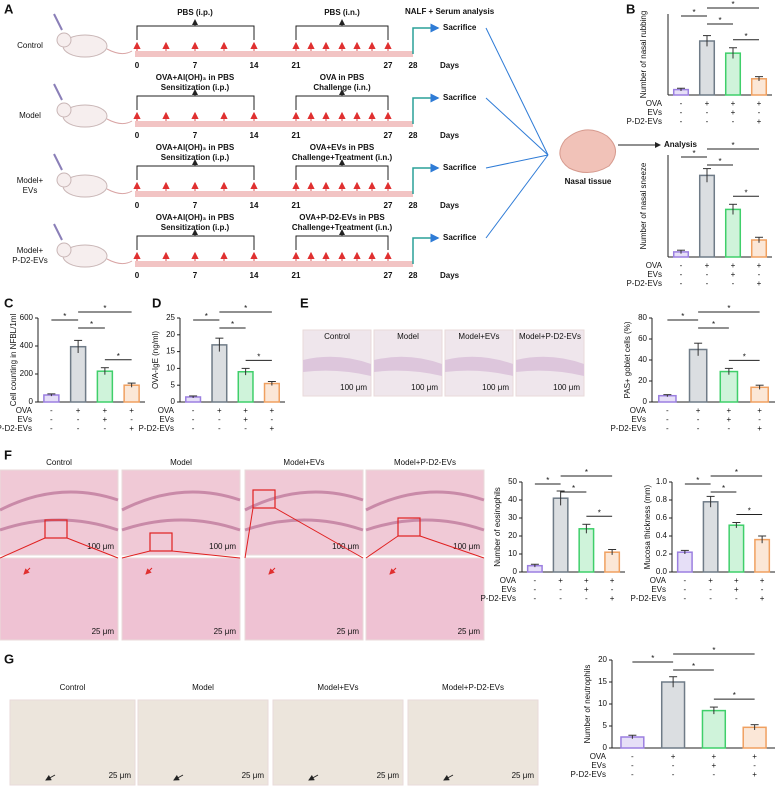 The image size is (783, 794). Describe the element at coordinates (517, 126) in the screenshot. I see `to-tissue` at that location.